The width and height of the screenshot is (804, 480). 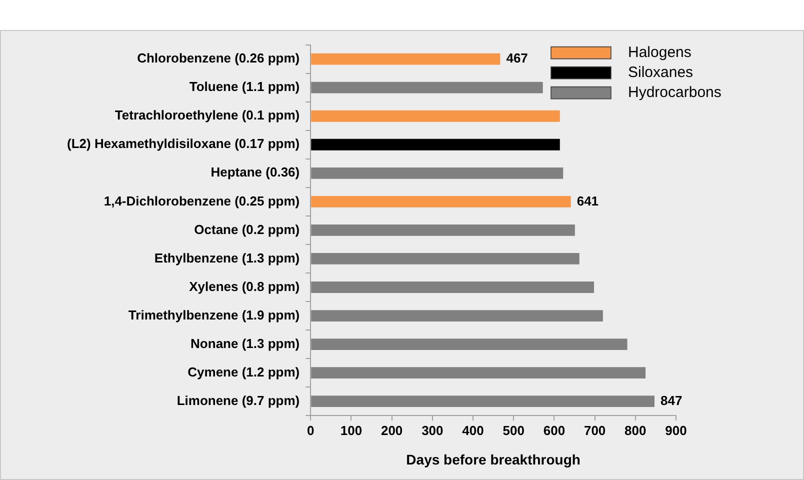 I want to click on data-label: 847, so click(x=671, y=400).